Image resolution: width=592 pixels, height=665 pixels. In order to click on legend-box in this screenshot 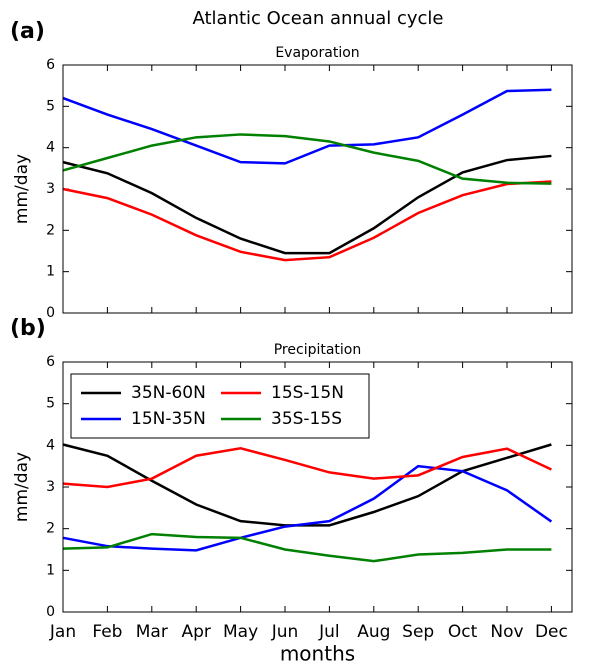, I will do `click(220, 406)`.